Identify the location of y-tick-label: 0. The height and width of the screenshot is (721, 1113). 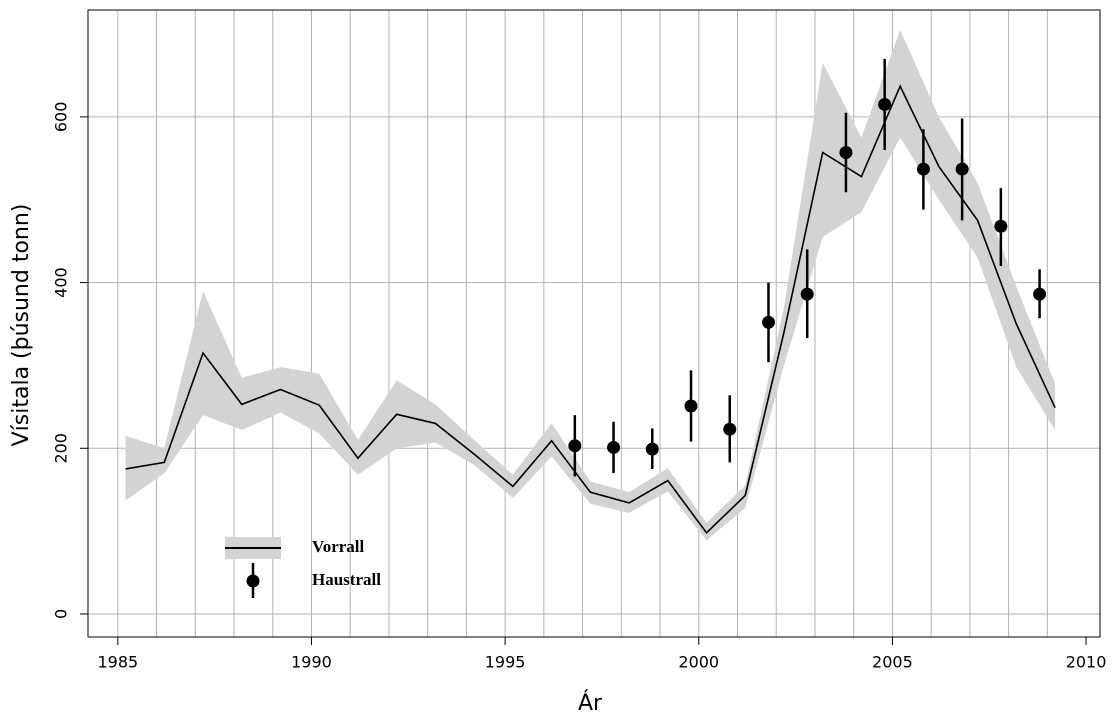
(61, 614).